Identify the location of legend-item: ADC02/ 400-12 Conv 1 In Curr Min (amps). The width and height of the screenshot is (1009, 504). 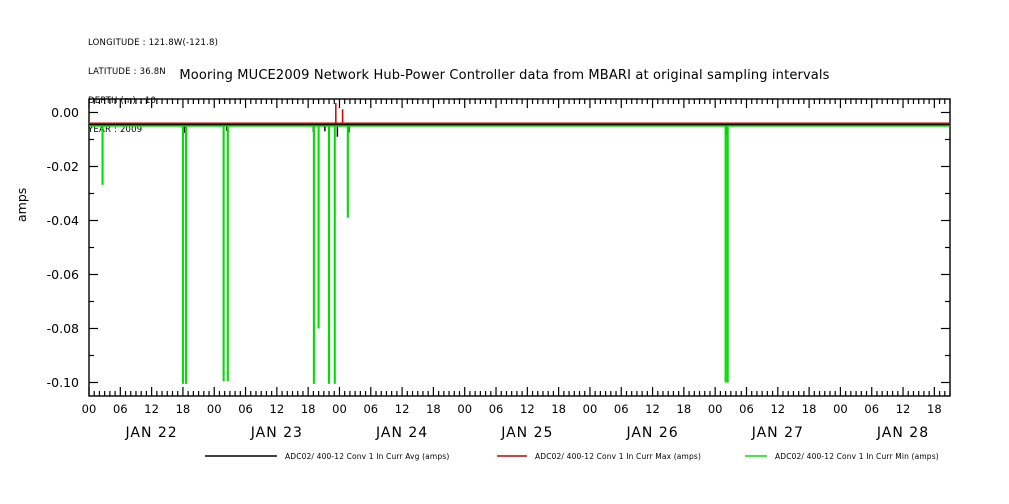
(842, 456).